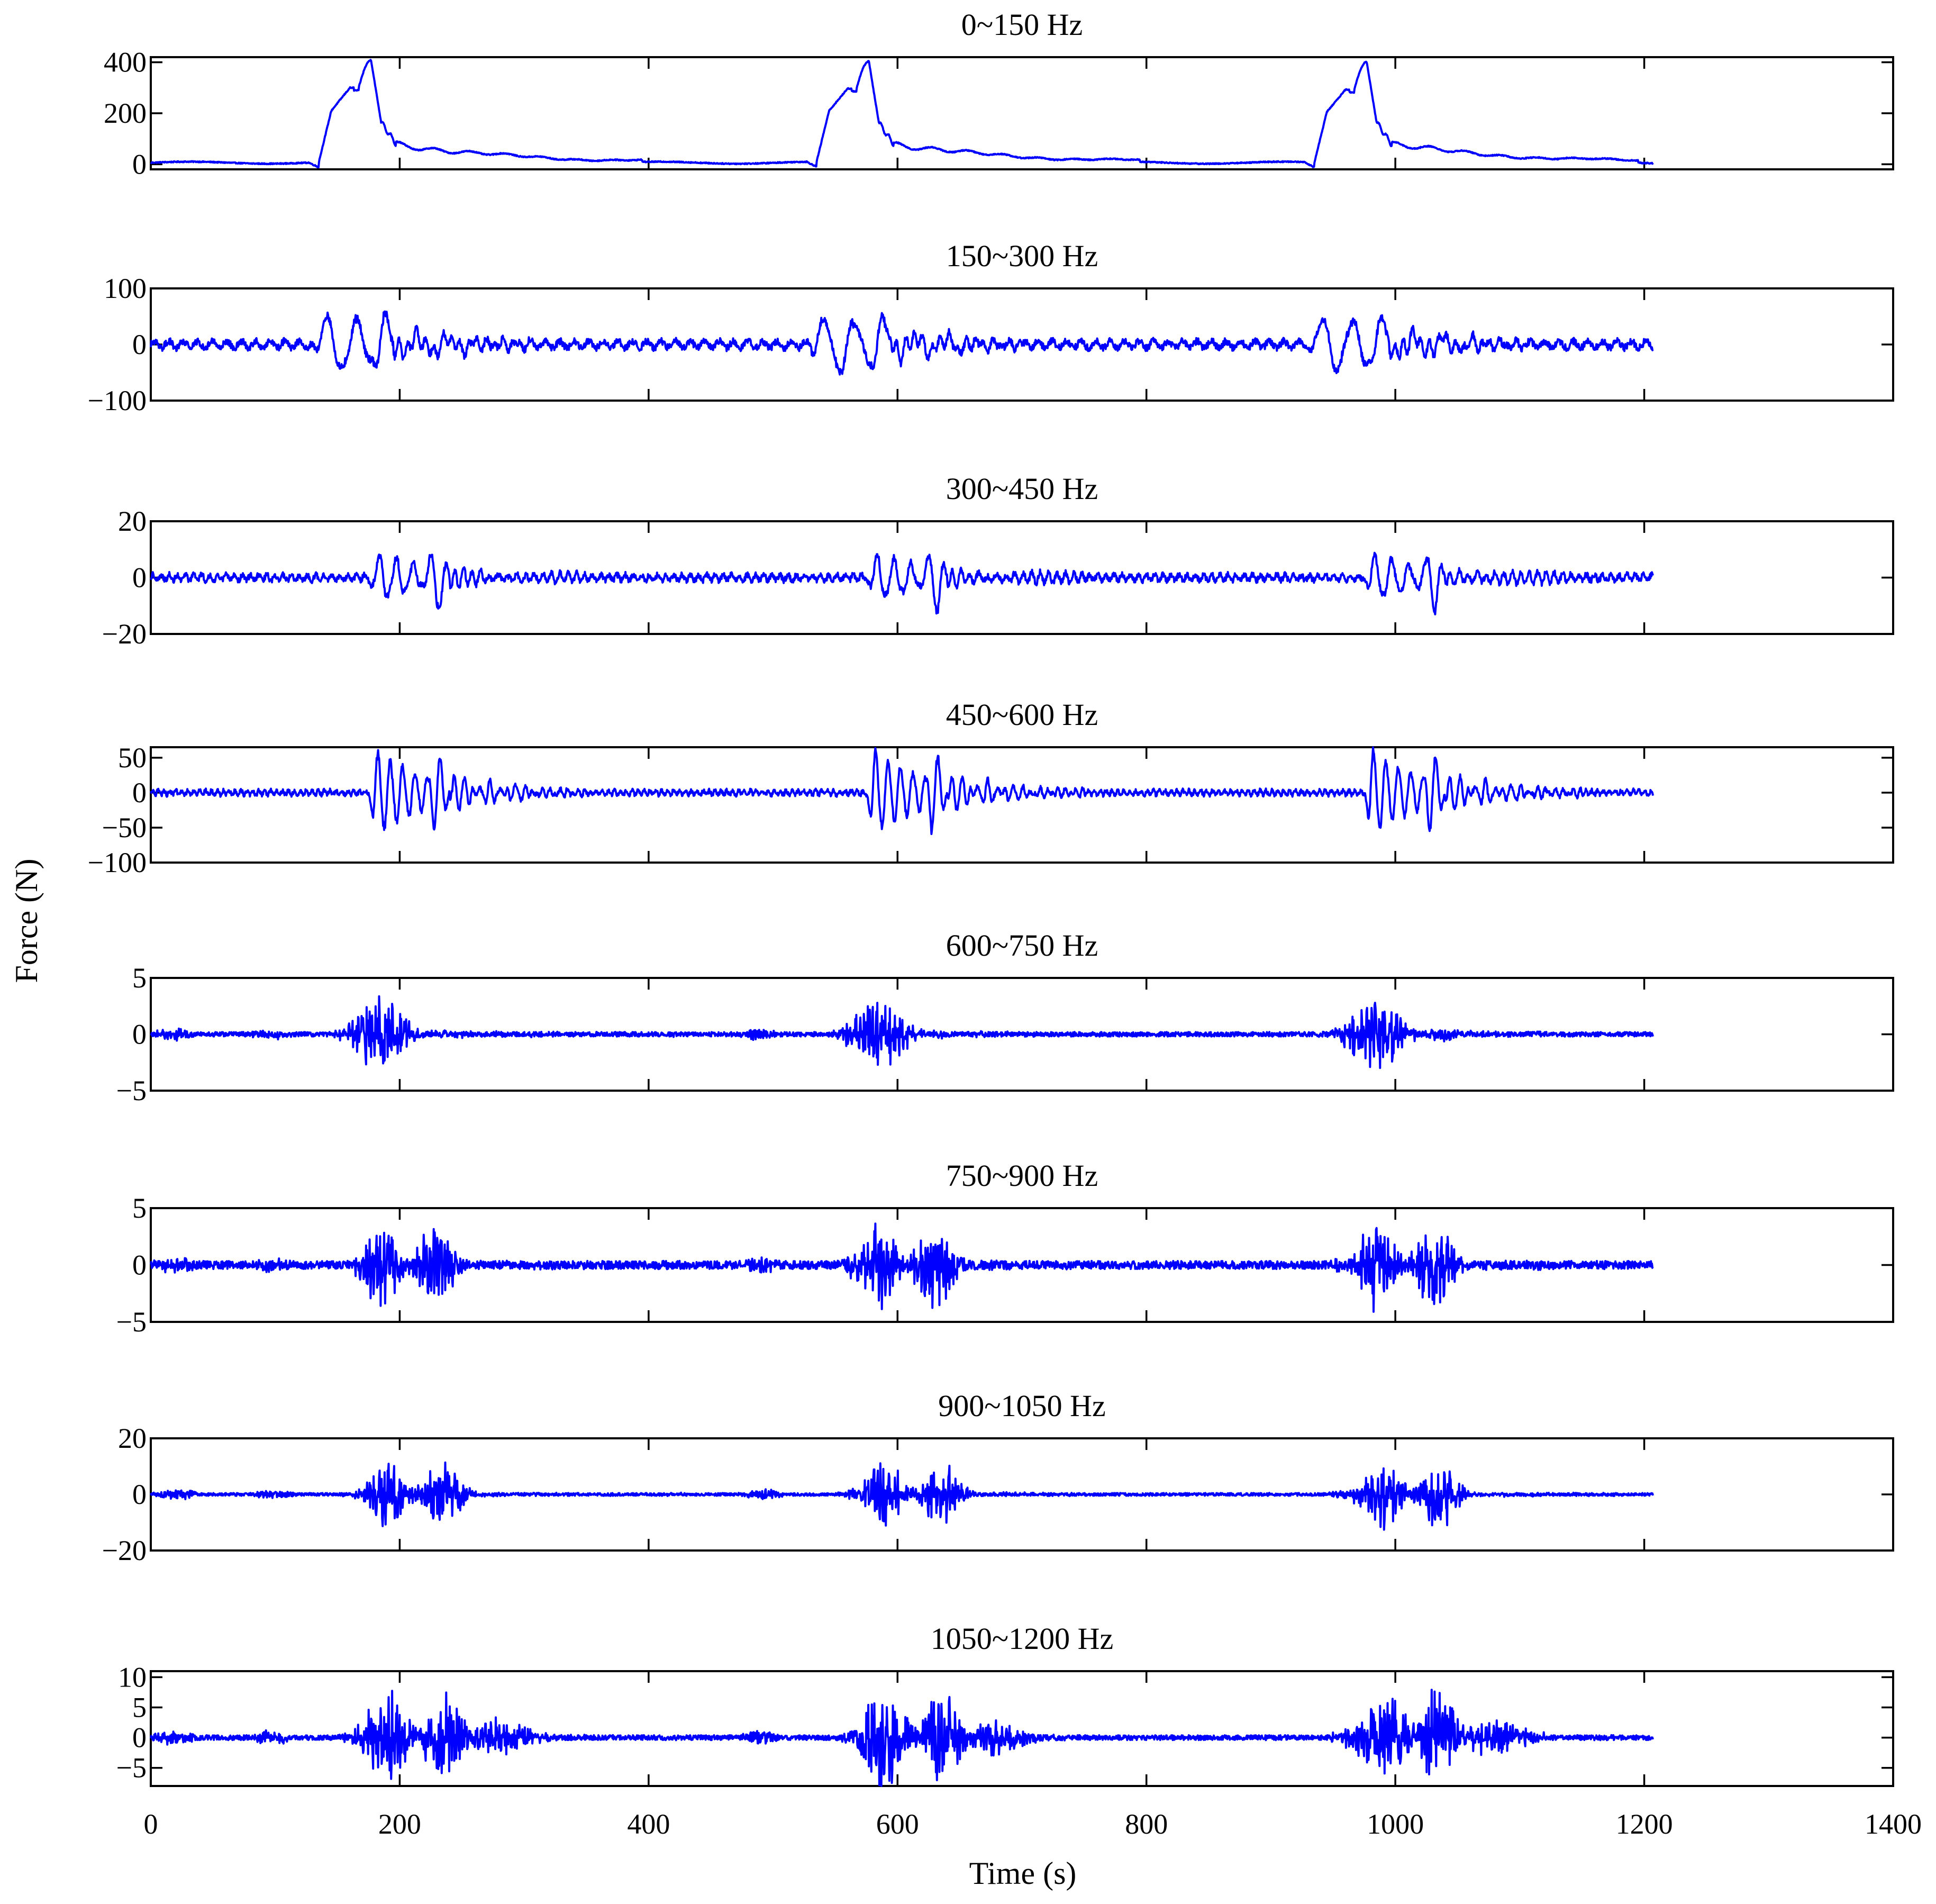 Image resolution: width=1936 pixels, height=1904 pixels. I want to click on subplot-6: 750~900 Hz 5 0 −5, so click(1005, 1248).